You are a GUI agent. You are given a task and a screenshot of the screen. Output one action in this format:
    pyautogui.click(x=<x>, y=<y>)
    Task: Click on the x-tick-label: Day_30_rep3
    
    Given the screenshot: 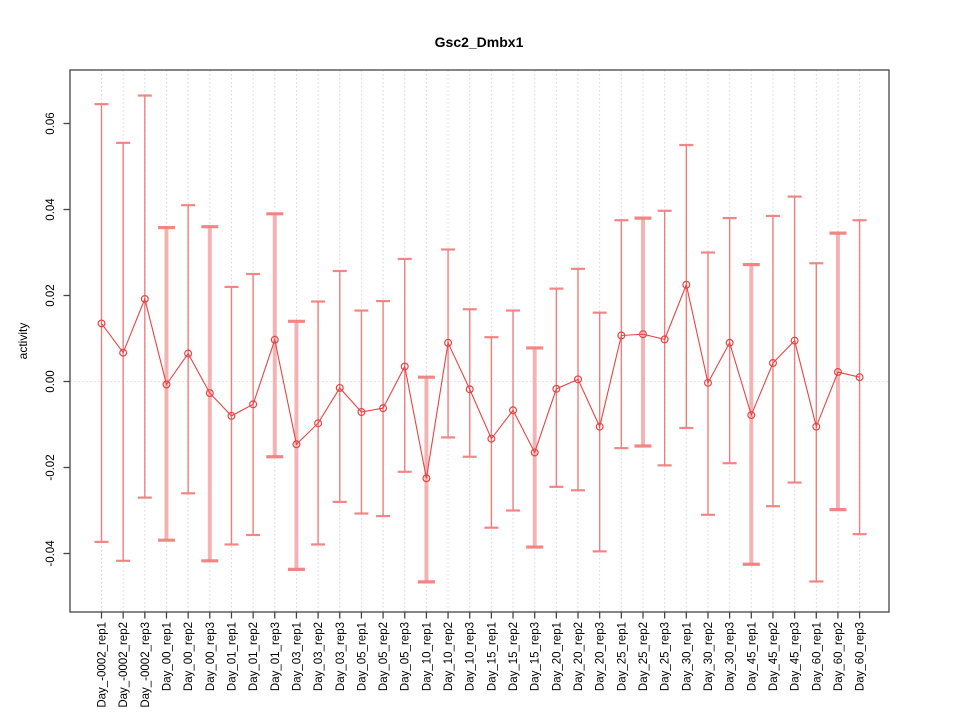 What is the action you would take?
    pyautogui.click(x=731, y=656)
    